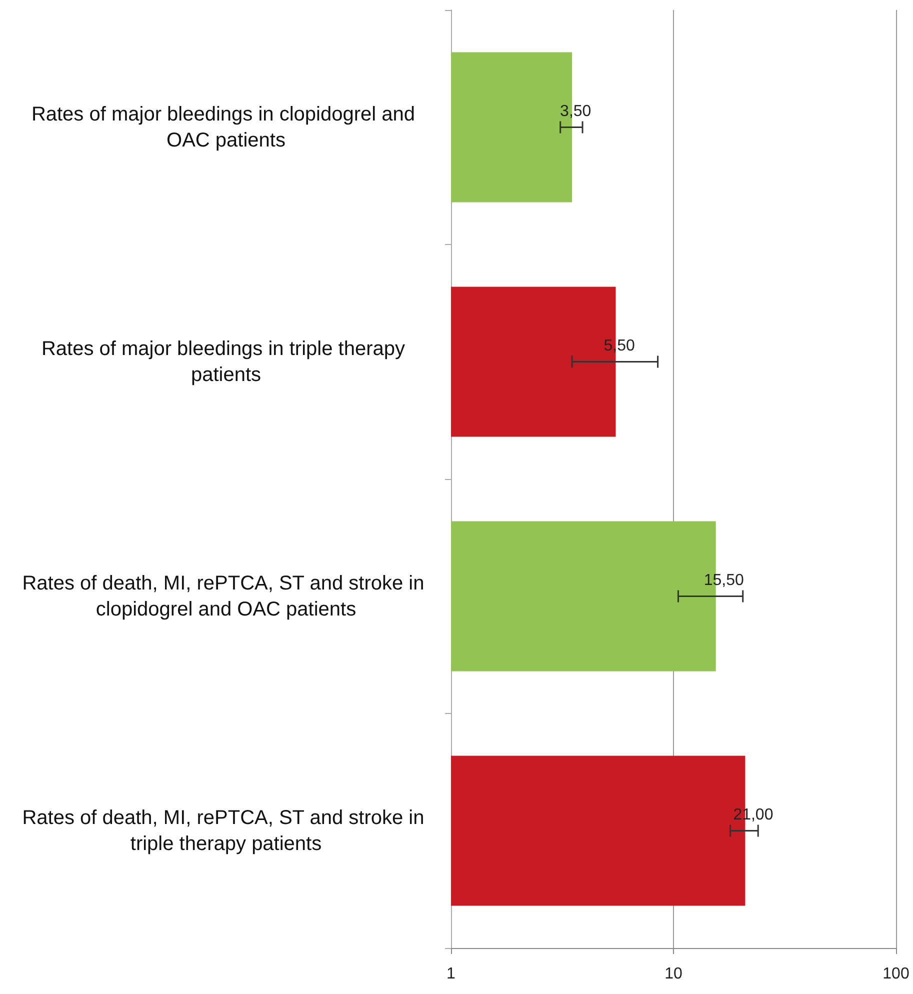 This screenshot has width=913, height=994. I want to click on x-tick-label: 10, so click(673, 974).